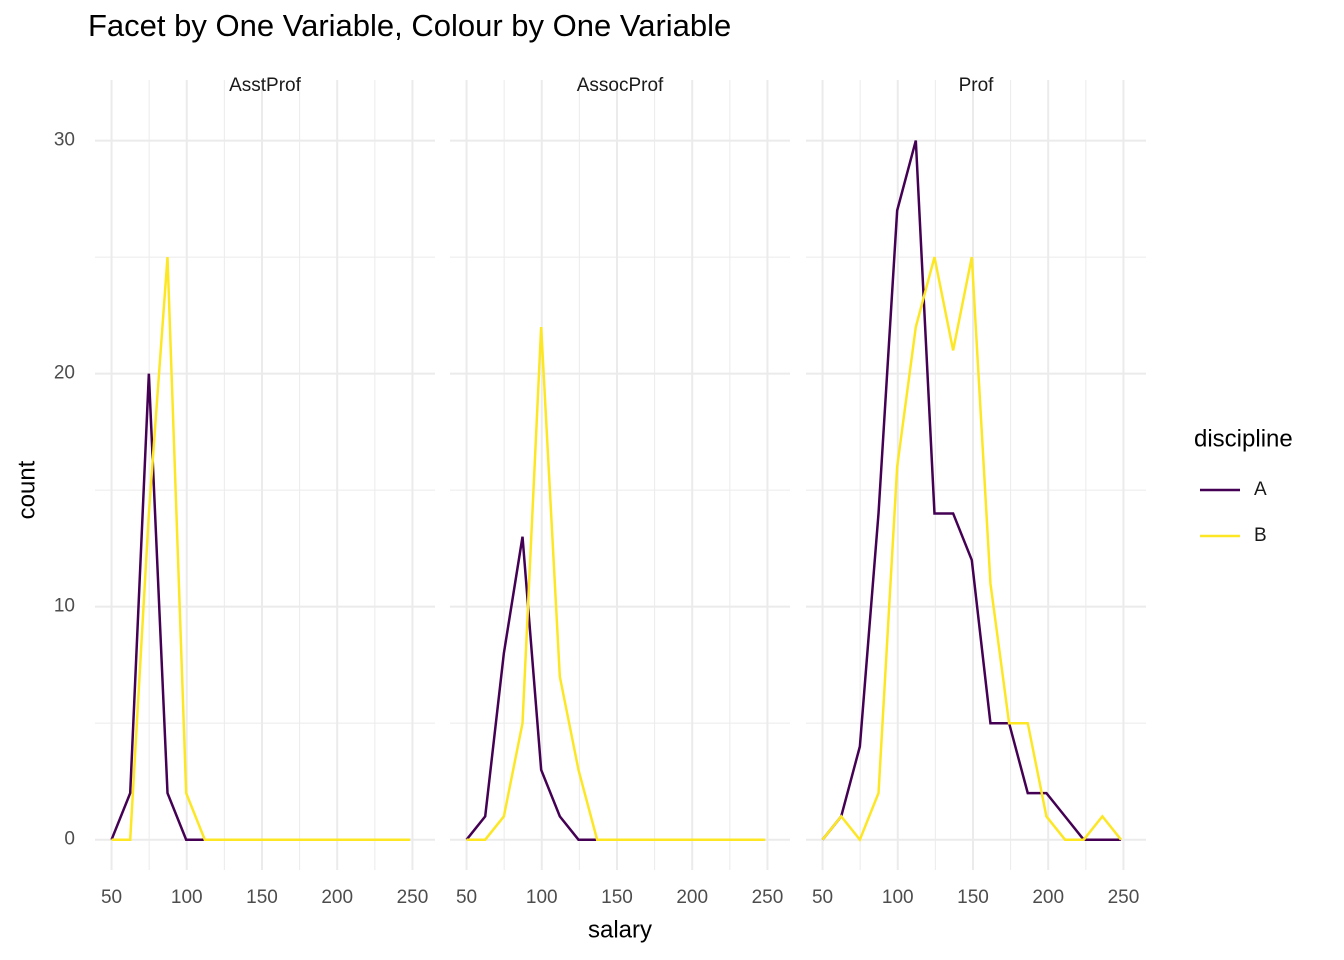 This screenshot has width=1344, height=960. Describe the element at coordinates (1243, 438) in the screenshot. I see `legend-title: discipline` at that location.